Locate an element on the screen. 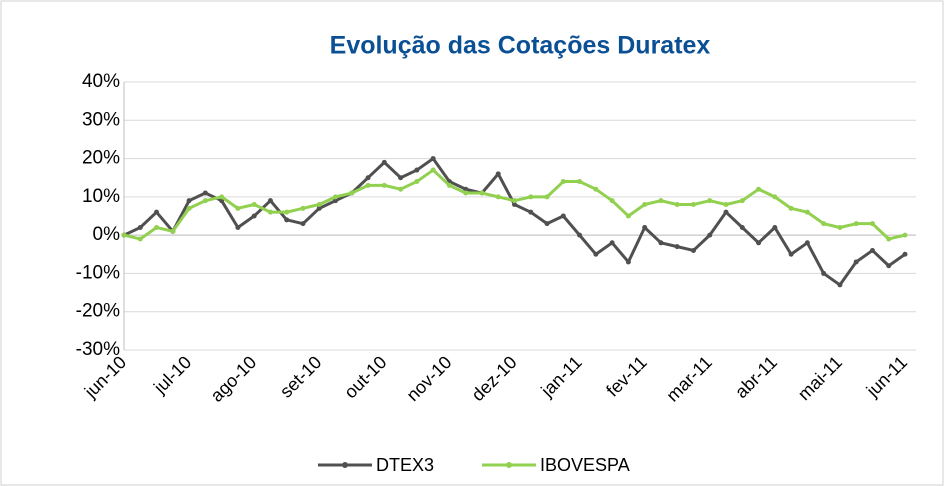  y-tick-label: -20% is located at coordinates (98, 311).